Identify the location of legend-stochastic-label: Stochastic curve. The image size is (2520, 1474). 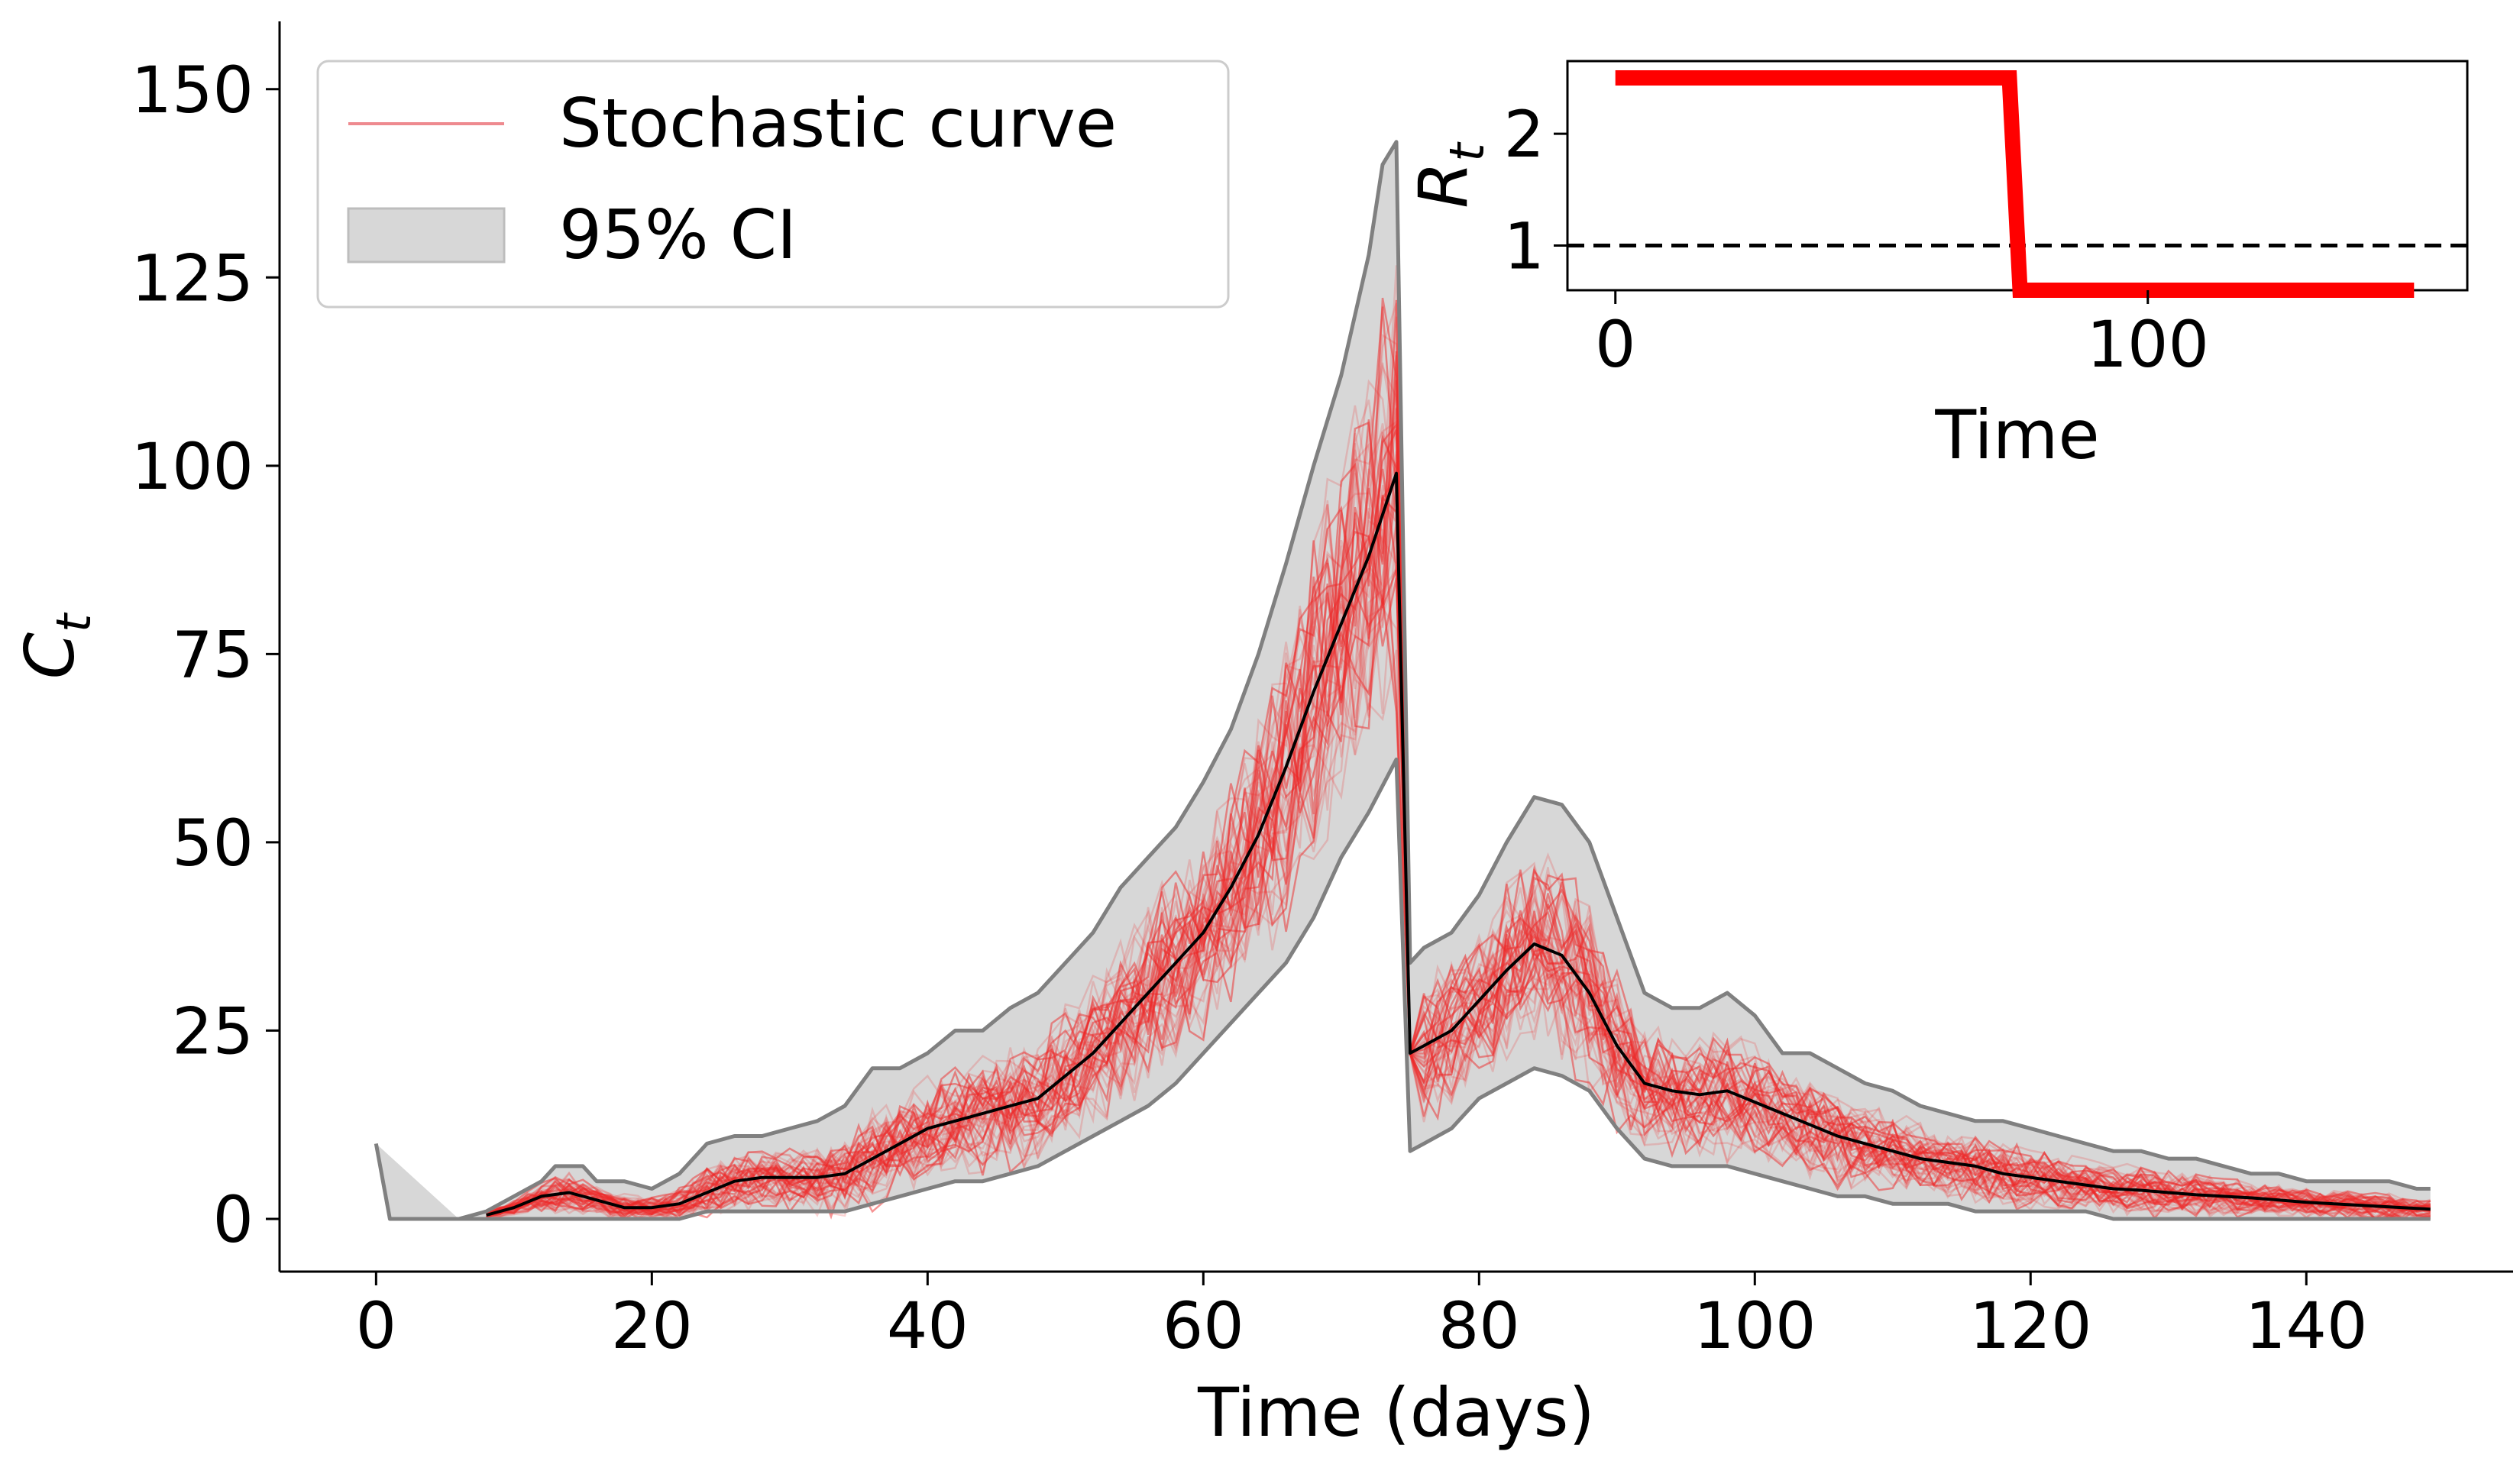
(838, 123).